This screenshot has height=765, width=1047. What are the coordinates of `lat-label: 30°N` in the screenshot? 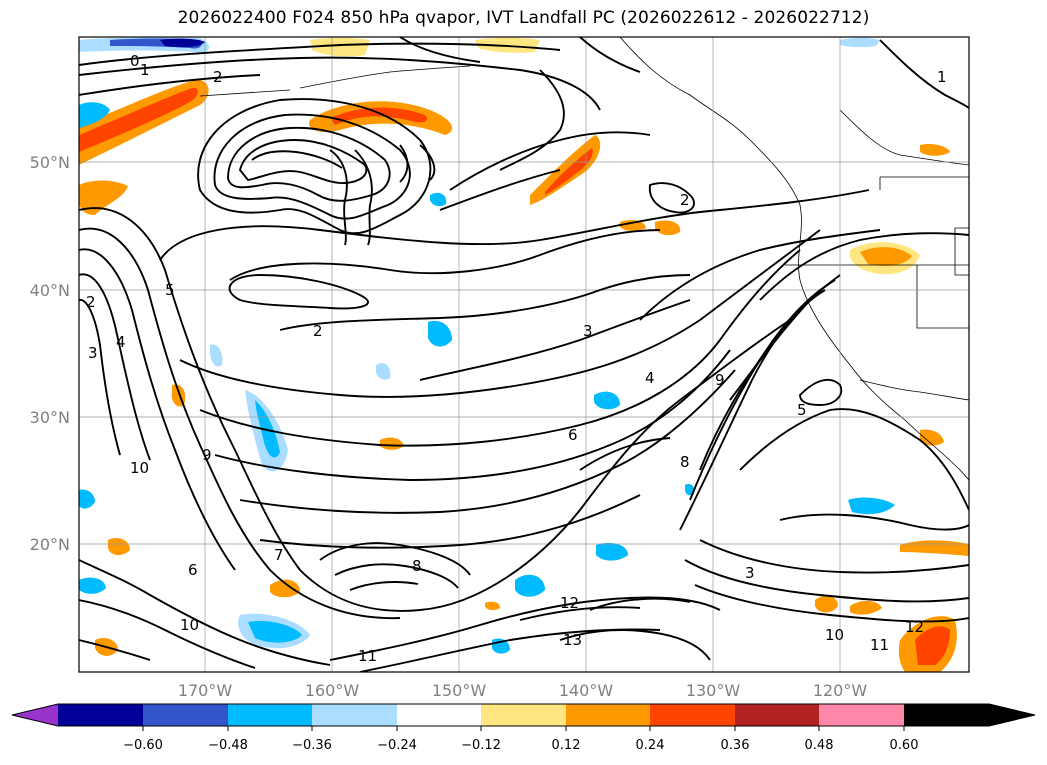 It's located at (50, 417).